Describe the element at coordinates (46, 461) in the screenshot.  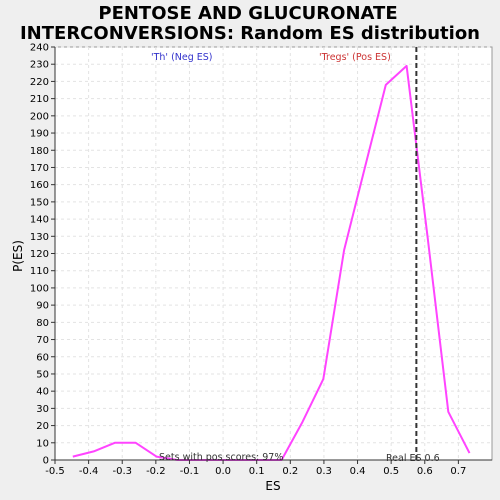
I see `y-tick-label: 0` at that location.